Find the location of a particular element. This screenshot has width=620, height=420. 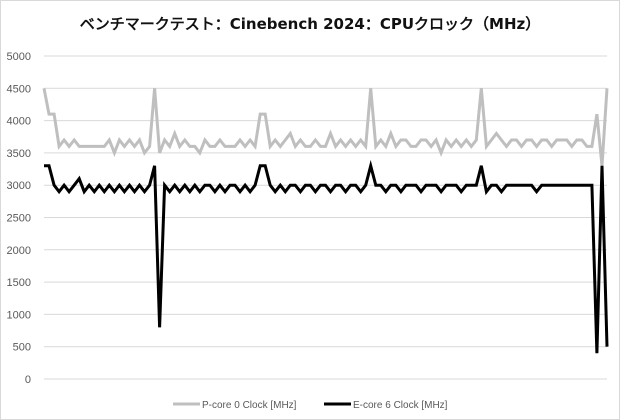

y-axis-ticks: 0 500 1000 1500 2000 2500 3000 3500 4000 4500 5000 is located at coordinates (19, 218).